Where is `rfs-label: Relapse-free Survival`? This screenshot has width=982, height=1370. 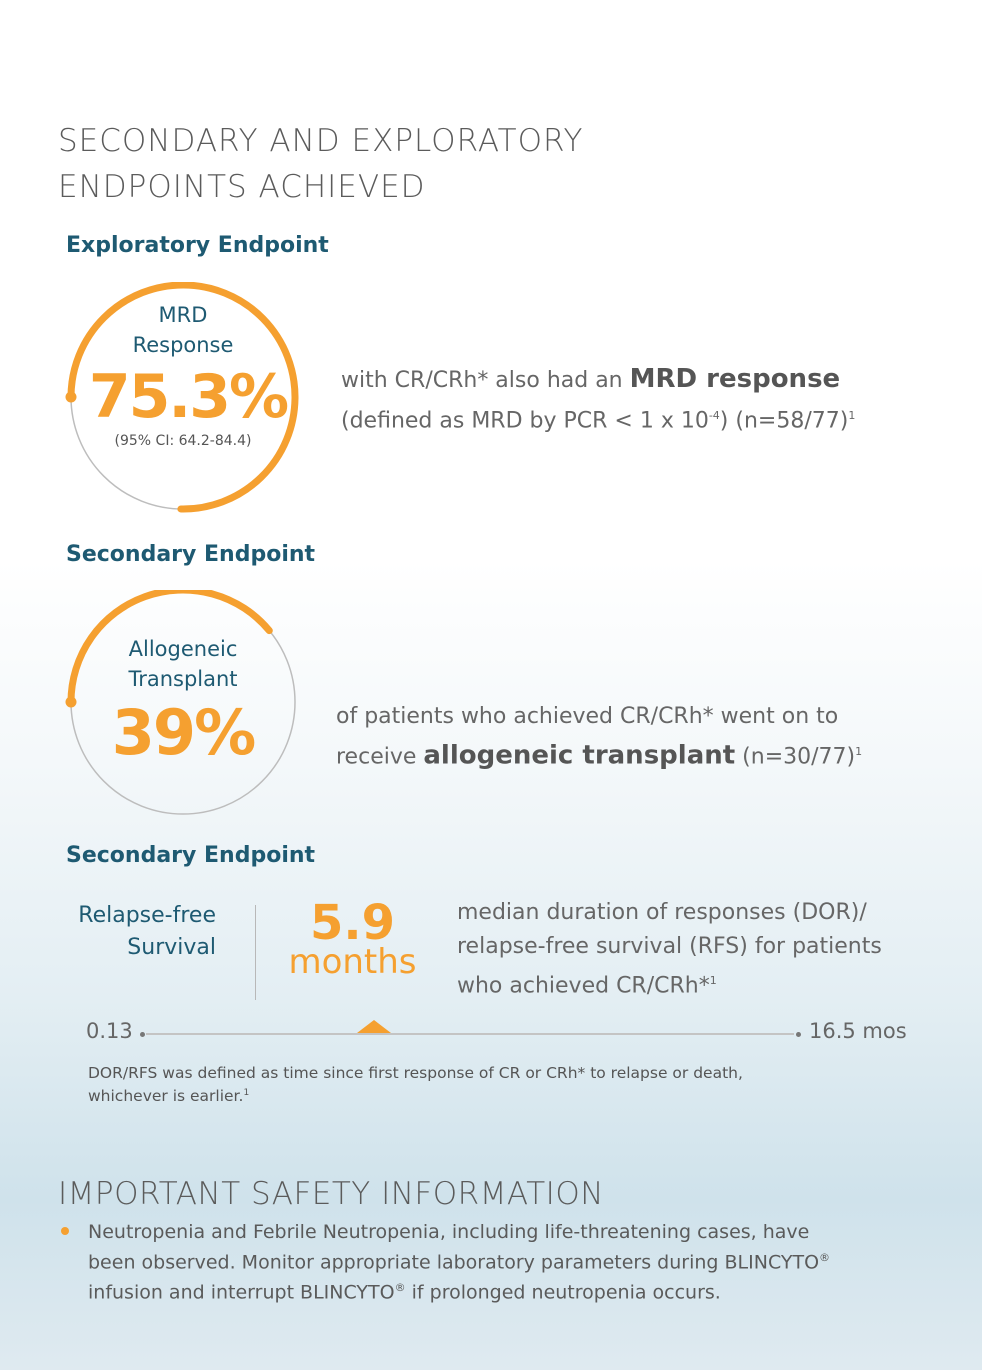
rfs-label: Relapse-free Survival is located at coordinates (128, 932).